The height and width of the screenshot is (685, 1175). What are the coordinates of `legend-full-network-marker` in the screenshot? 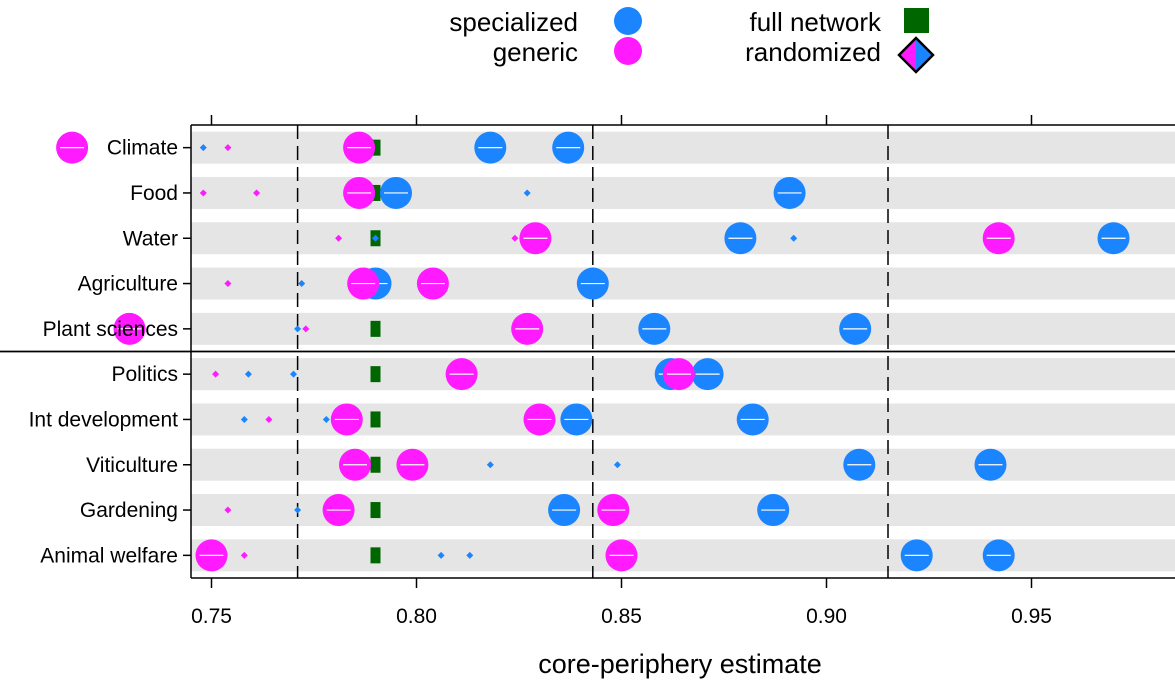 It's located at (916, 20).